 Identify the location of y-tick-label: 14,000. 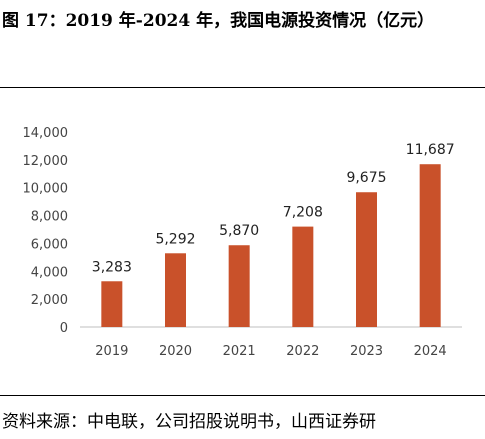
(46, 133).